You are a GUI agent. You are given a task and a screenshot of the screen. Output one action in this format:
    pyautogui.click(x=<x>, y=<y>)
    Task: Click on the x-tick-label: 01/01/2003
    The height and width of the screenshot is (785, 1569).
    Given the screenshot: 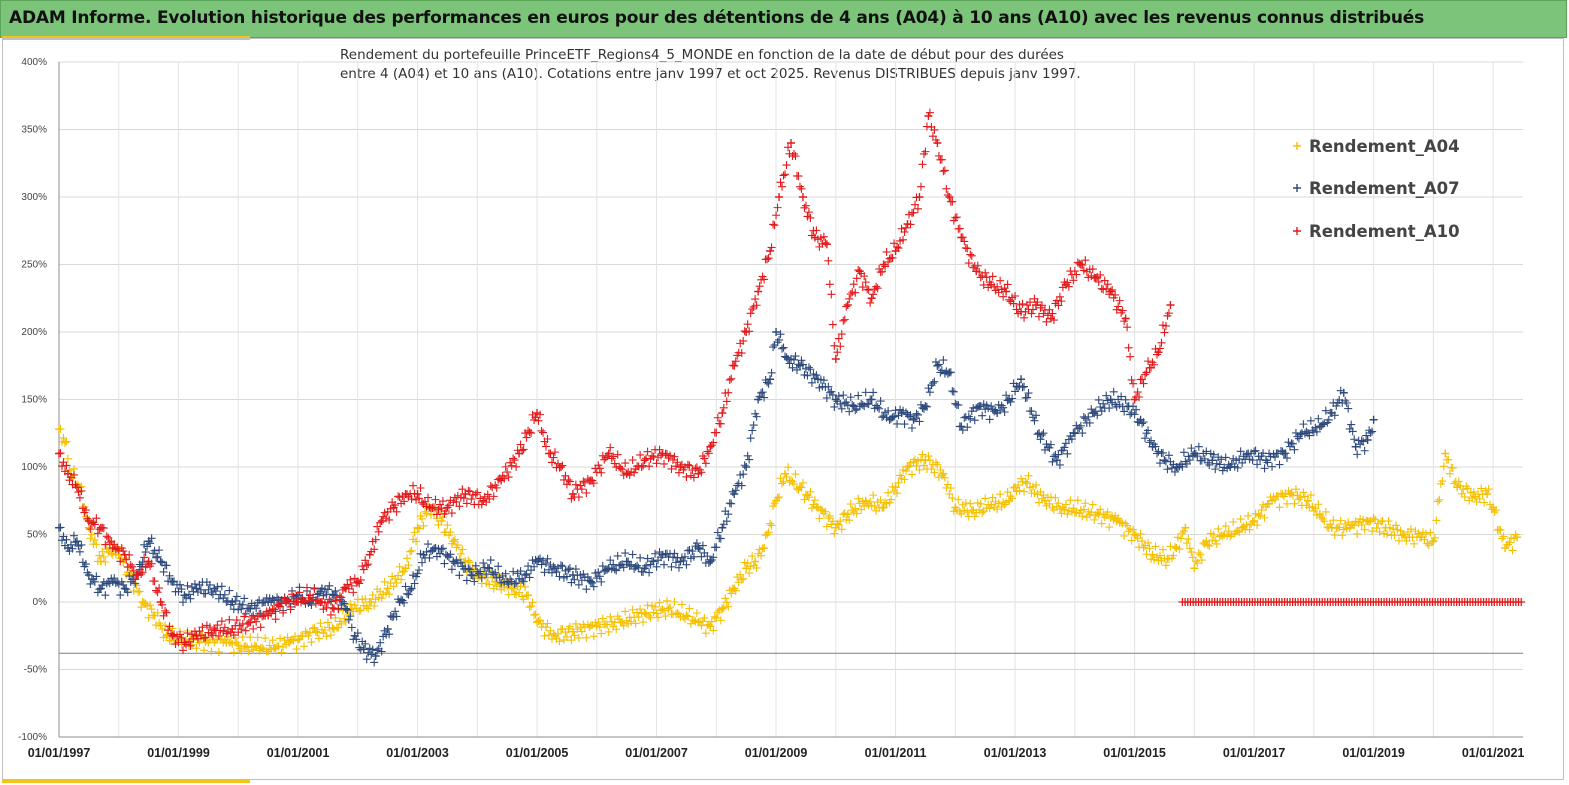 What is the action you would take?
    pyautogui.click(x=417, y=753)
    